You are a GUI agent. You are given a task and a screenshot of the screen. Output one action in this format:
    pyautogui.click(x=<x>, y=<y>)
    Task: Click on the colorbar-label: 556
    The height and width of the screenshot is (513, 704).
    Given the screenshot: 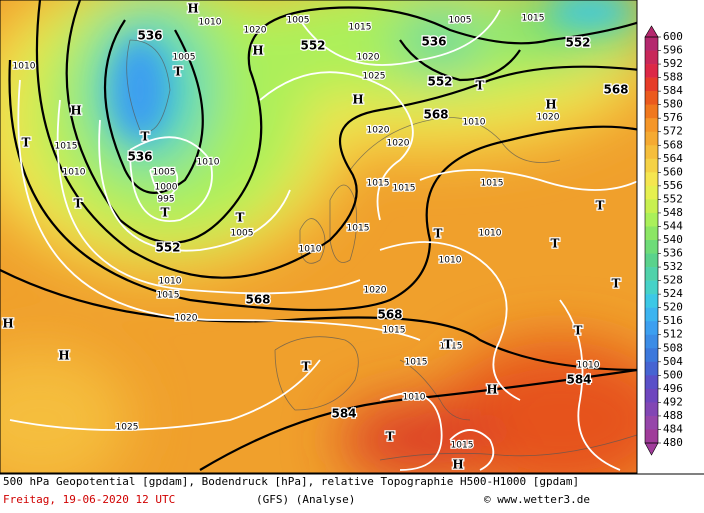 What is the action you would take?
    pyautogui.click(x=673, y=185)
    